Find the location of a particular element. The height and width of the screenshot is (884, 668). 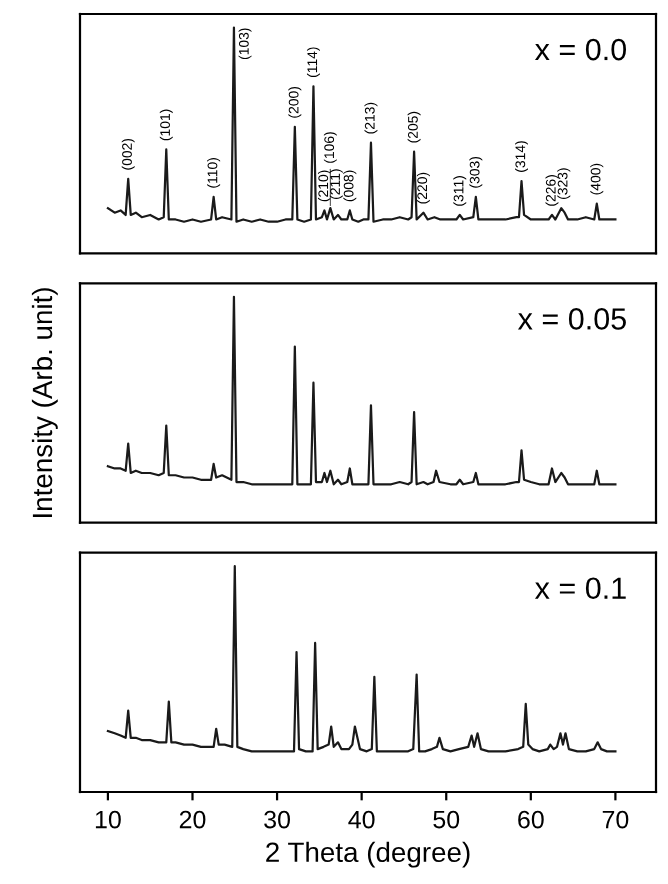

x-tick-label: 60 is located at coordinates (531, 819).